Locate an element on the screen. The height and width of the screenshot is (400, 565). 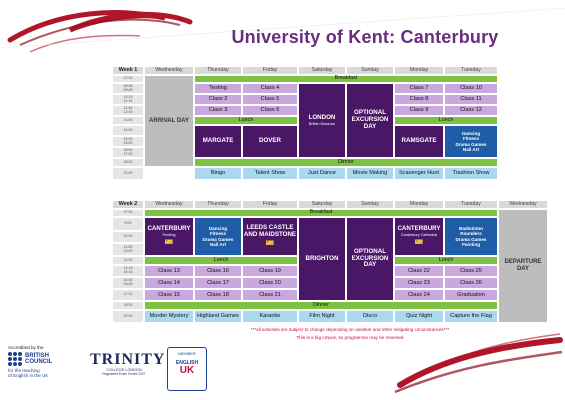
optional-excursion: OPTIONAL EXCURSION DAY is located at coordinates (370, 120).